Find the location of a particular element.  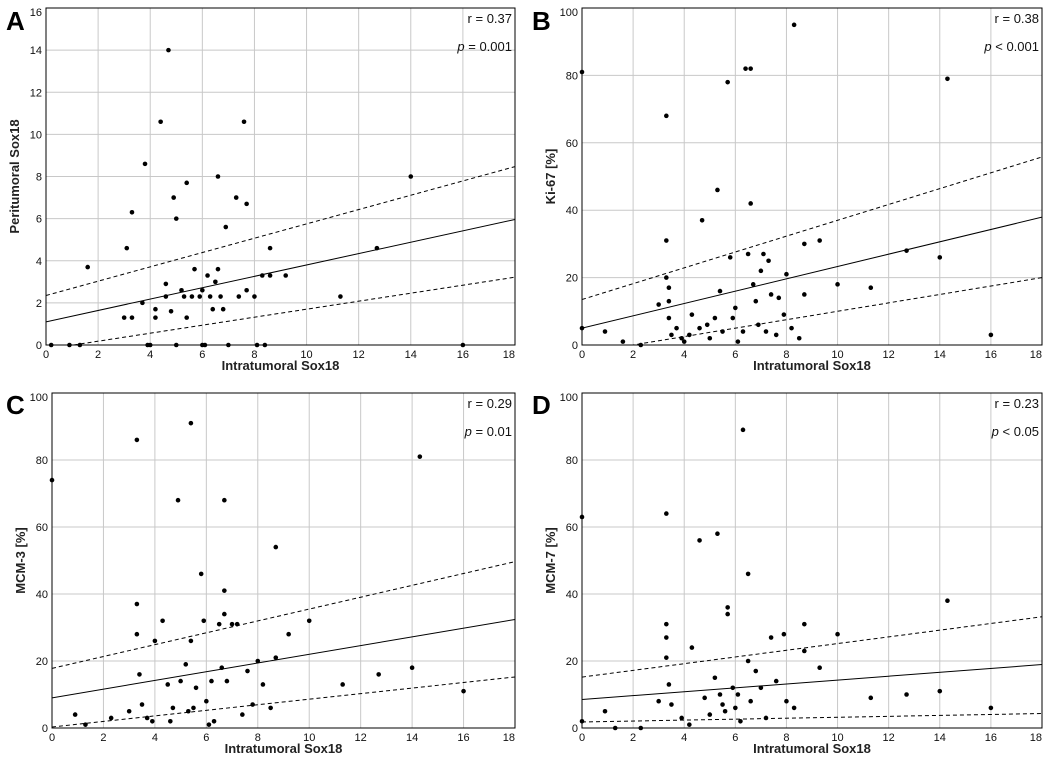

panel-letter: A is located at coordinates (15, 21).